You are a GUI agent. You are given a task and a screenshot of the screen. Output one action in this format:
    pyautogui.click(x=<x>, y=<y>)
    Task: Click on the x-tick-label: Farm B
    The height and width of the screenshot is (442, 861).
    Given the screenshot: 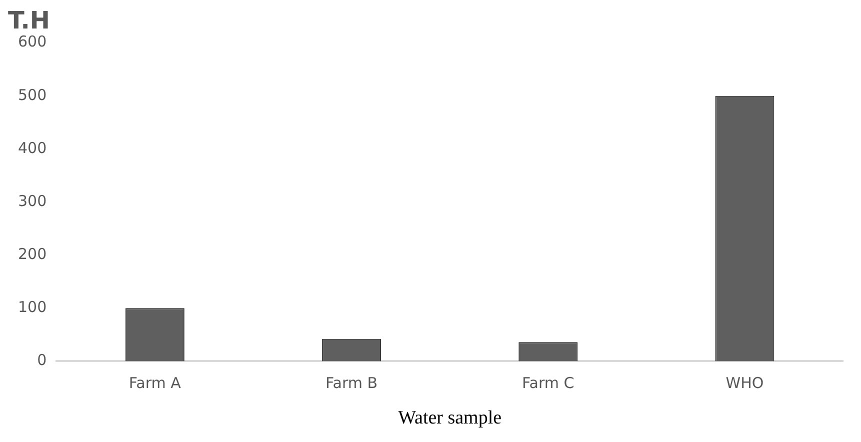 What is the action you would take?
    pyautogui.click(x=352, y=383)
    